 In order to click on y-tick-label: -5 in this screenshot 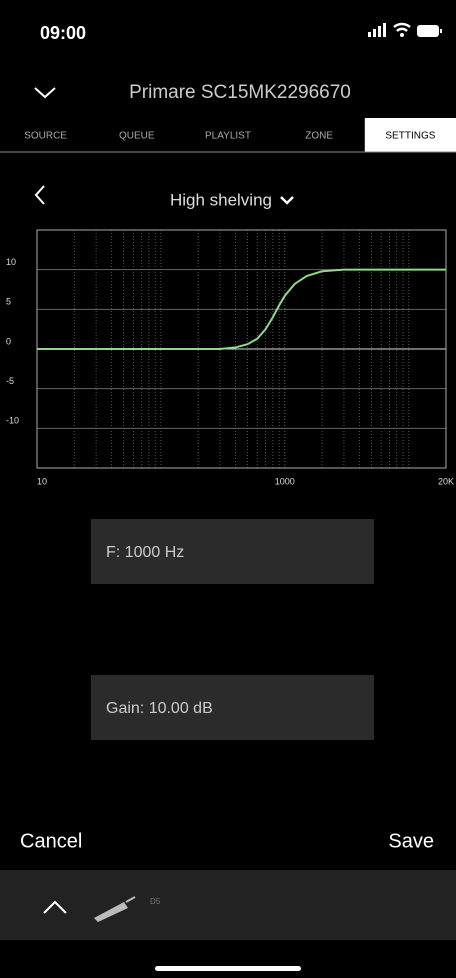, I will do `click(10, 381)`.